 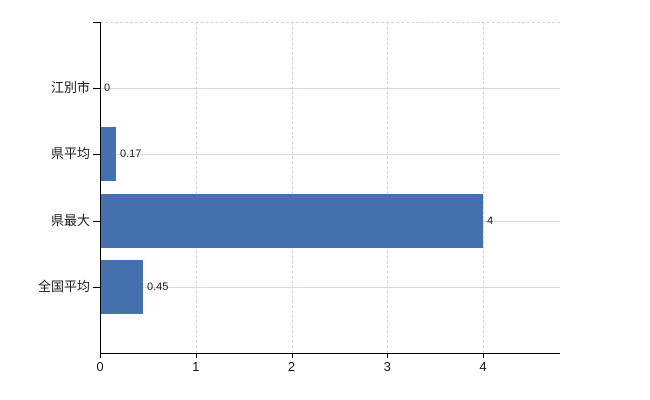 I want to click on category-label: 県平均, so click(x=70, y=153).